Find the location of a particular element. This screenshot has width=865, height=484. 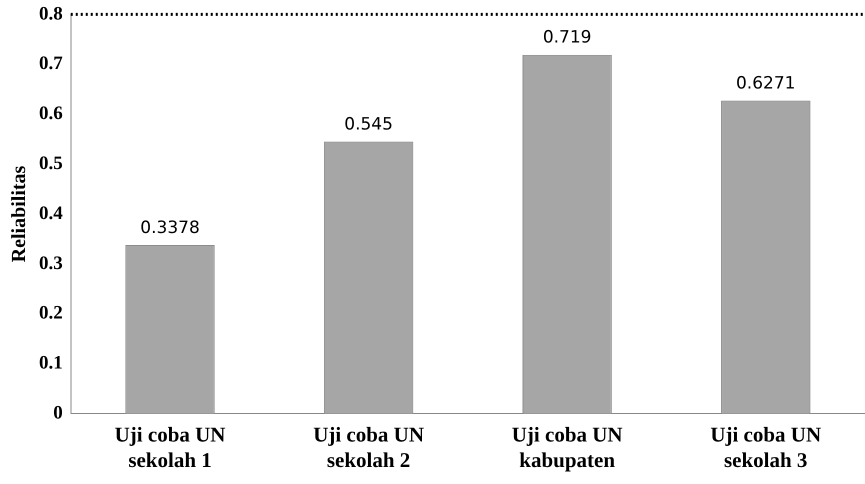

y-tick-label: 0.4 is located at coordinates (51, 213).